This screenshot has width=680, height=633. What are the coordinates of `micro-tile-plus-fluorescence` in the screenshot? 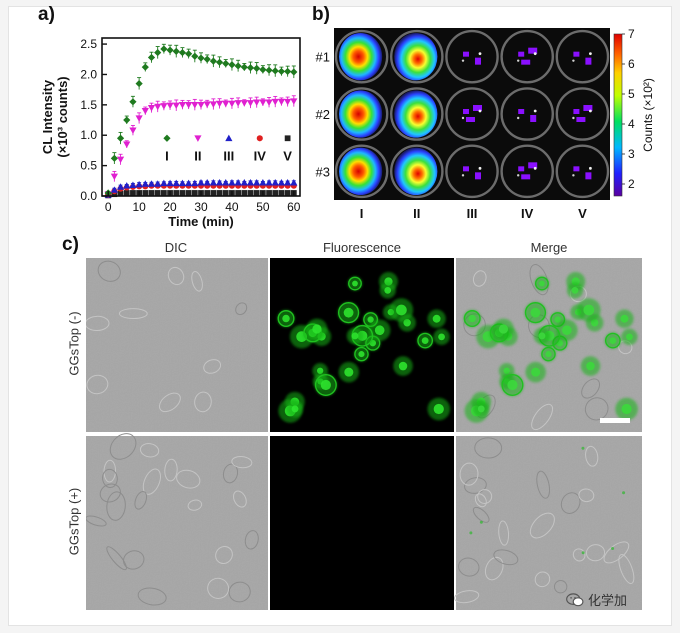 It's located at (362, 523).